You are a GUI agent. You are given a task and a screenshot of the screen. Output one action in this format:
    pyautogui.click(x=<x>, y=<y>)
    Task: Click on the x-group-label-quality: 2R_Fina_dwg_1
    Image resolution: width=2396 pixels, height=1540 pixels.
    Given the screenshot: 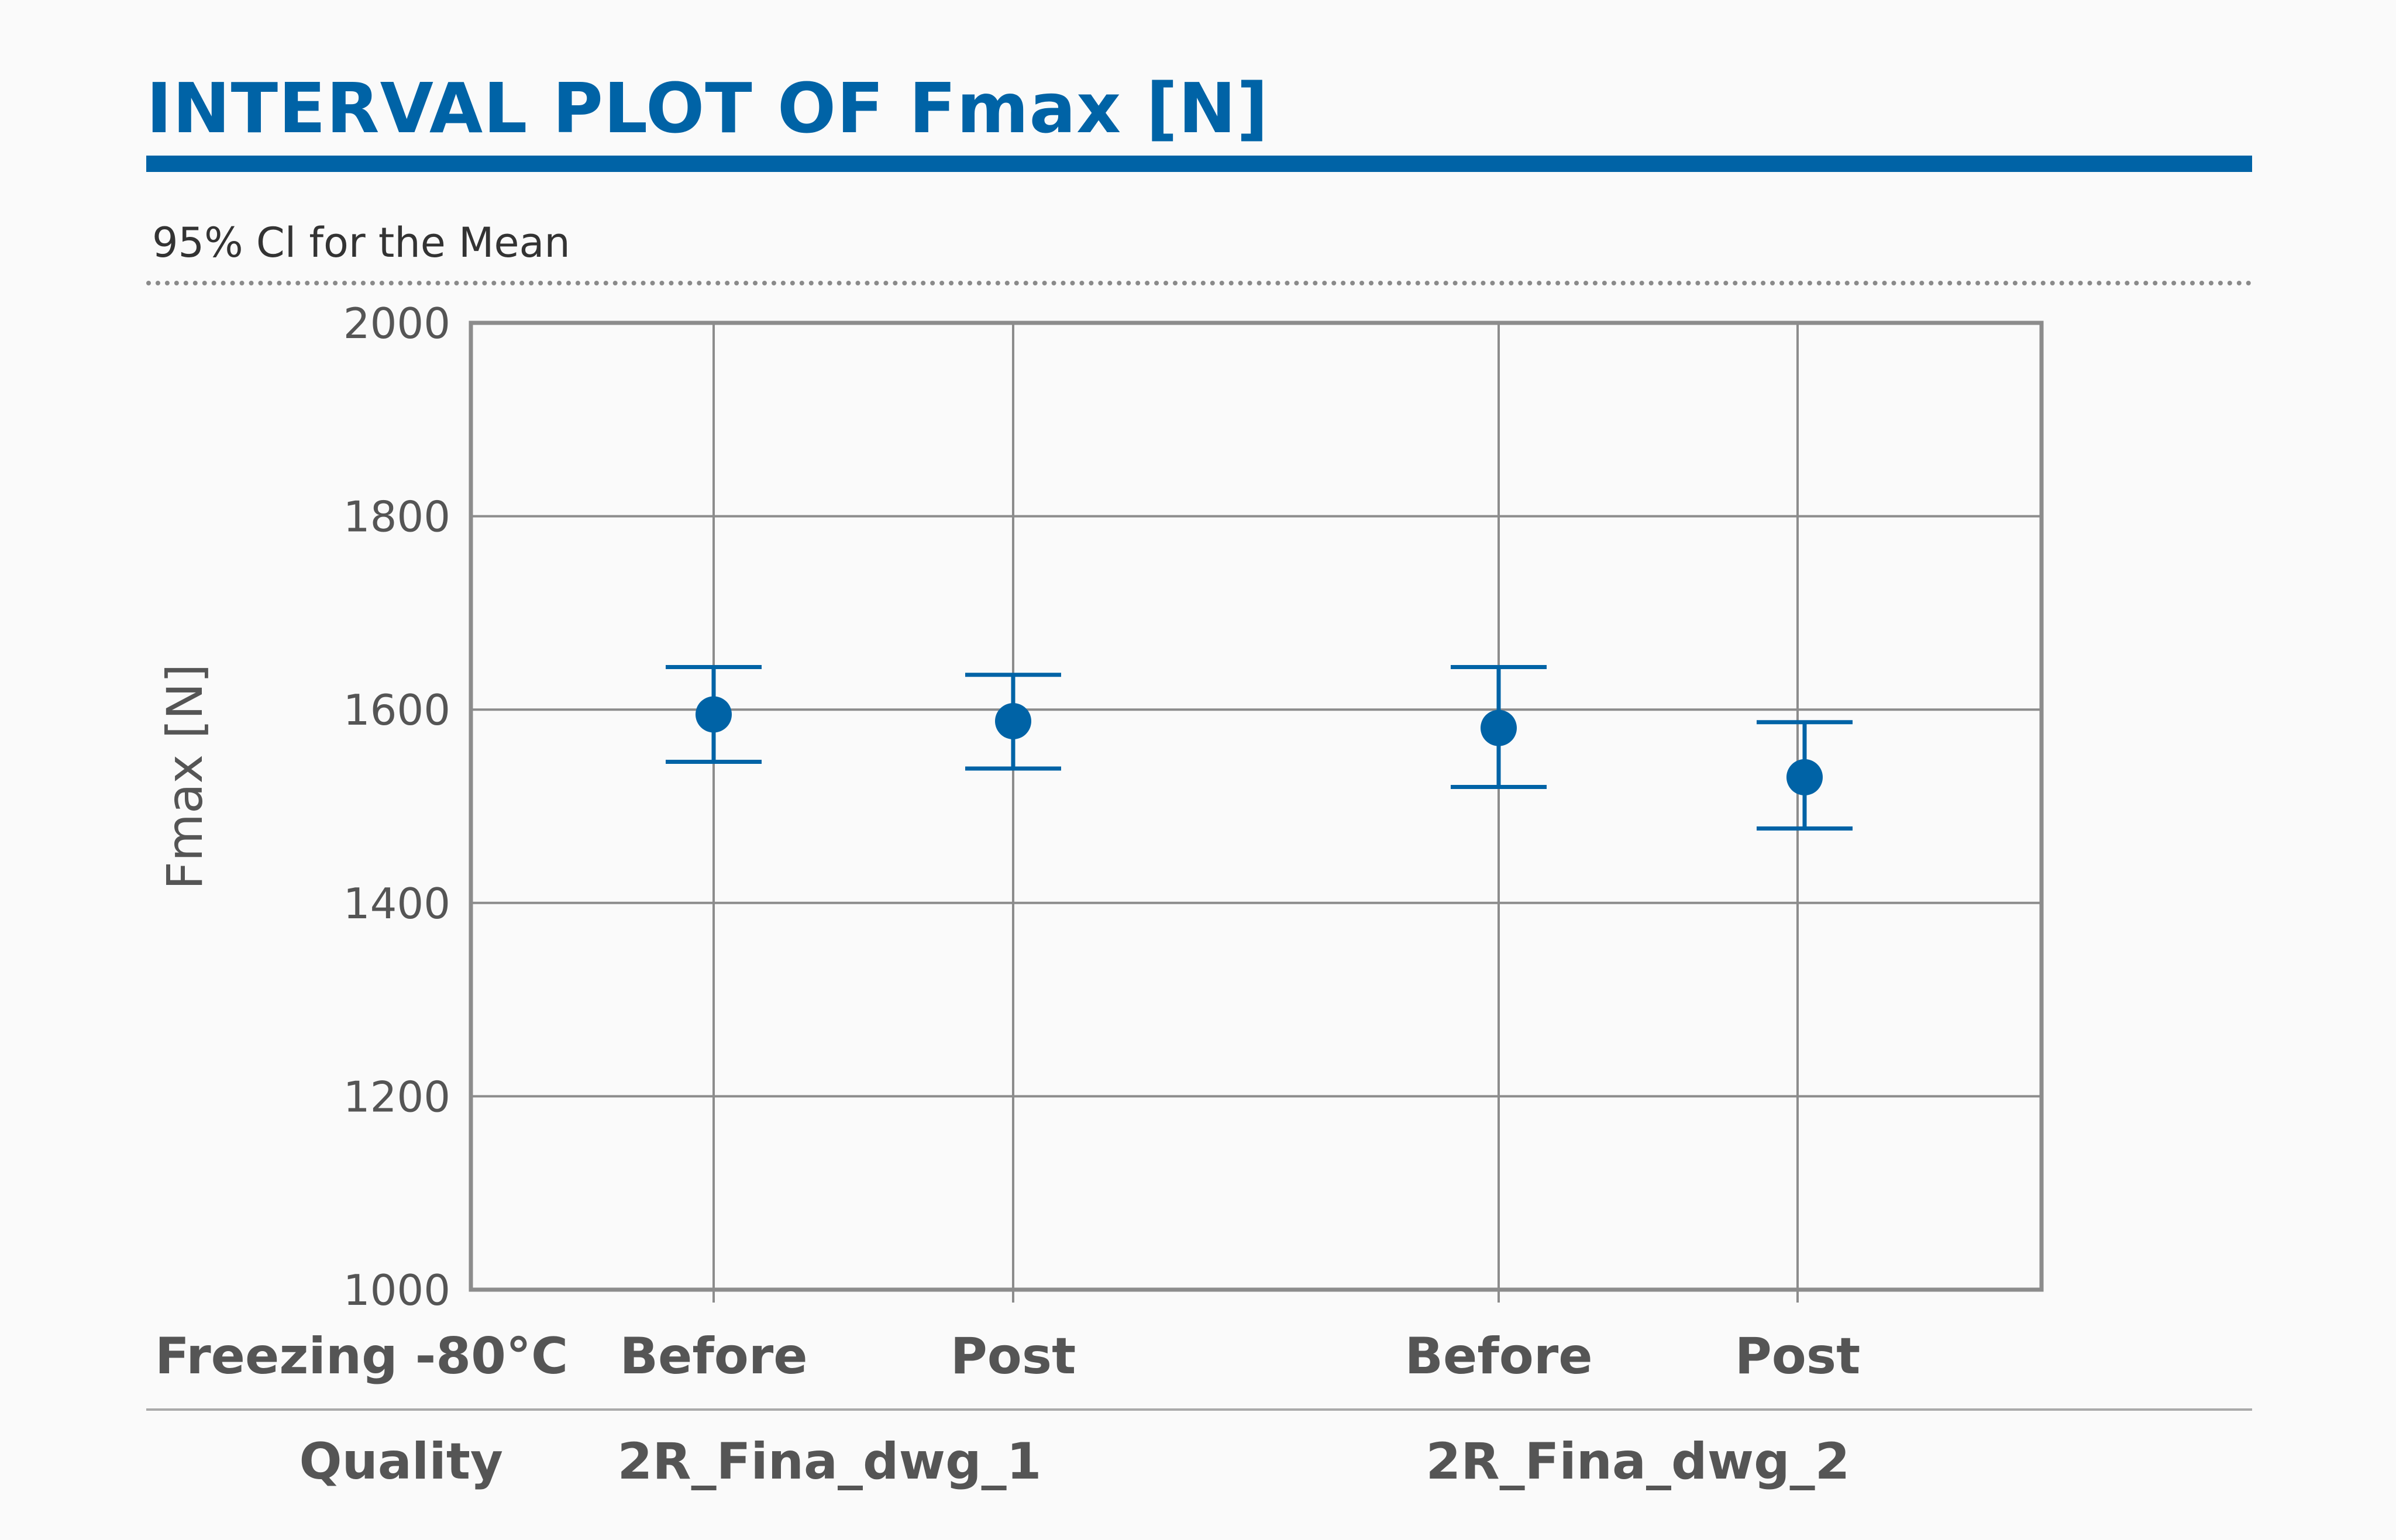 What is the action you would take?
    pyautogui.click(x=830, y=1461)
    